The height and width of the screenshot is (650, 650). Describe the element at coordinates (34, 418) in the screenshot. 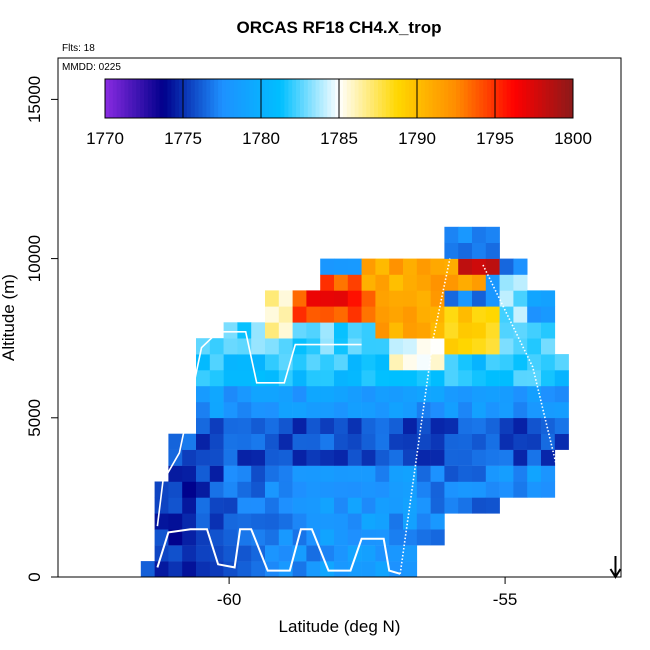

I see `y-tick-label: 5000` at that location.